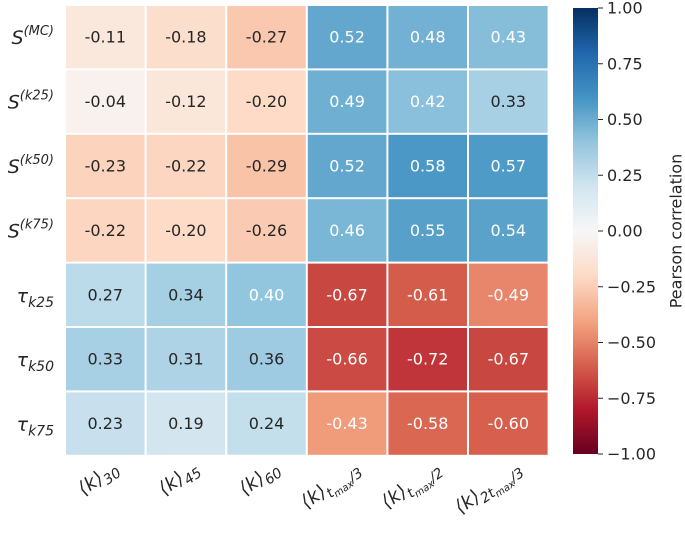  What do you see at coordinates (625, 9) in the screenshot?
I see `colorbar-tick-label: 1.00` at bounding box center [625, 9].